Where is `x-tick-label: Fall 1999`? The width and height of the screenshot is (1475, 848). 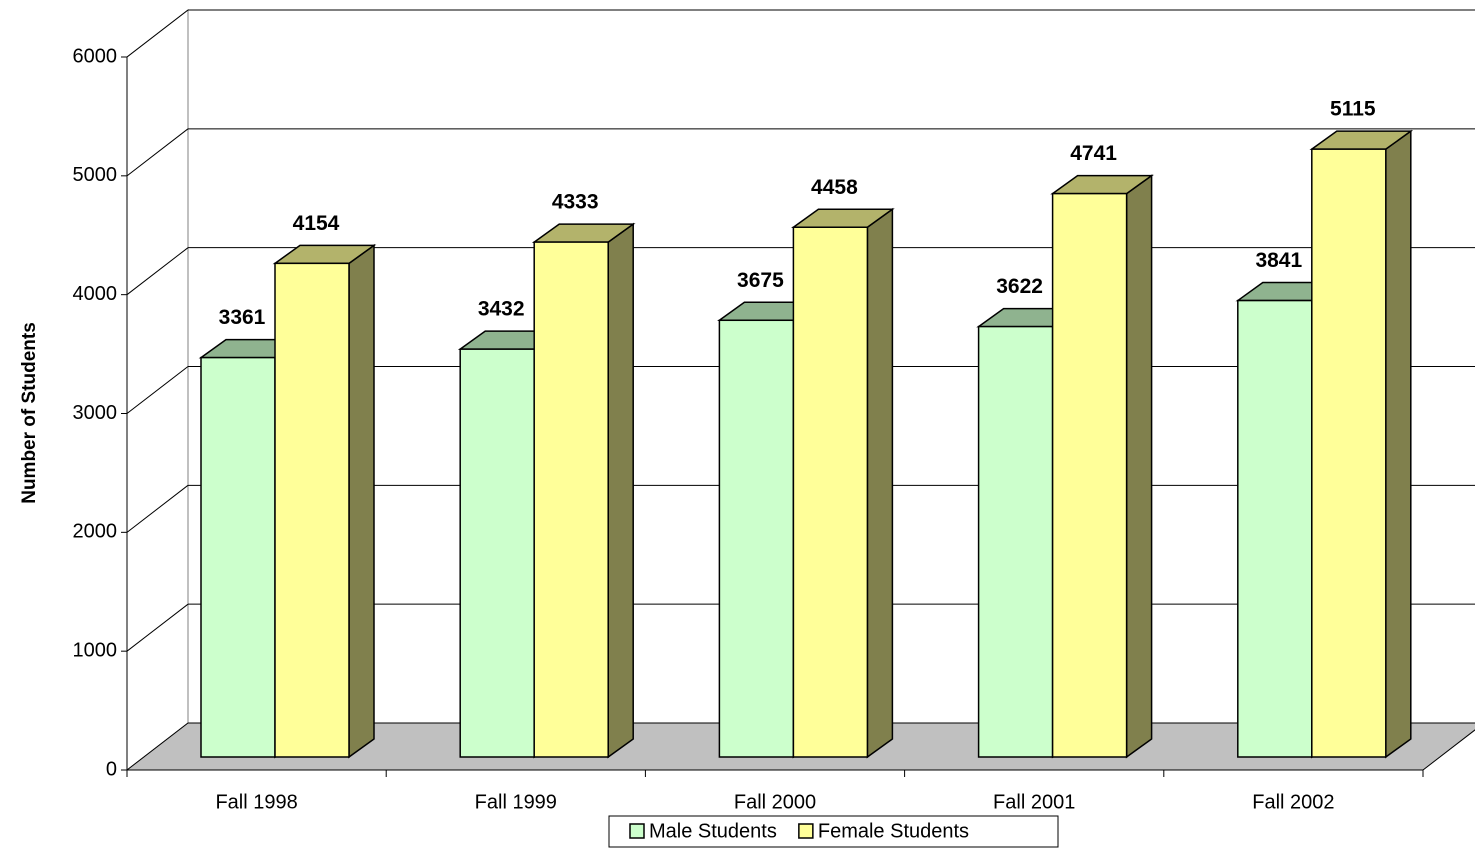
x-tick-label: Fall 1999 is located at coordinates (516, 802).